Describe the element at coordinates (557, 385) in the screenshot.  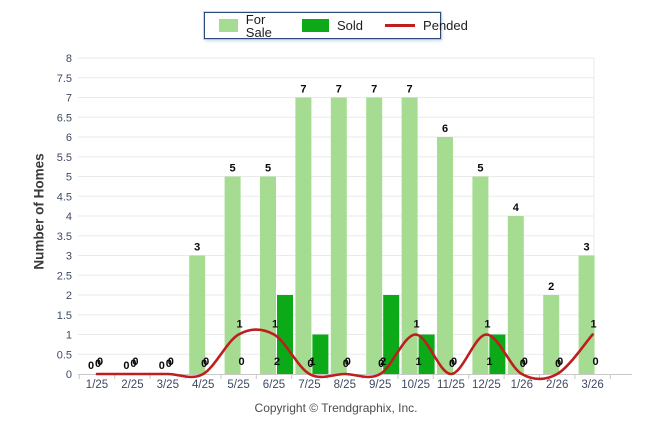
I see `svg-text: 2/26` at that location.